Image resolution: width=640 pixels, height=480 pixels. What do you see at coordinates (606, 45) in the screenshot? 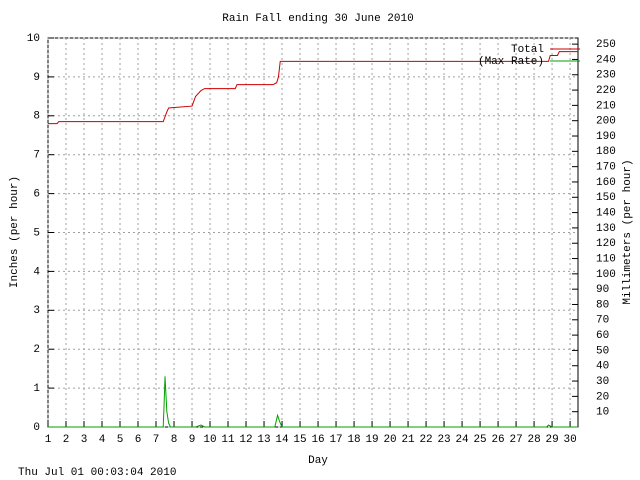
I see `y2-tick-label: 250` at bounding box center [606, 45].